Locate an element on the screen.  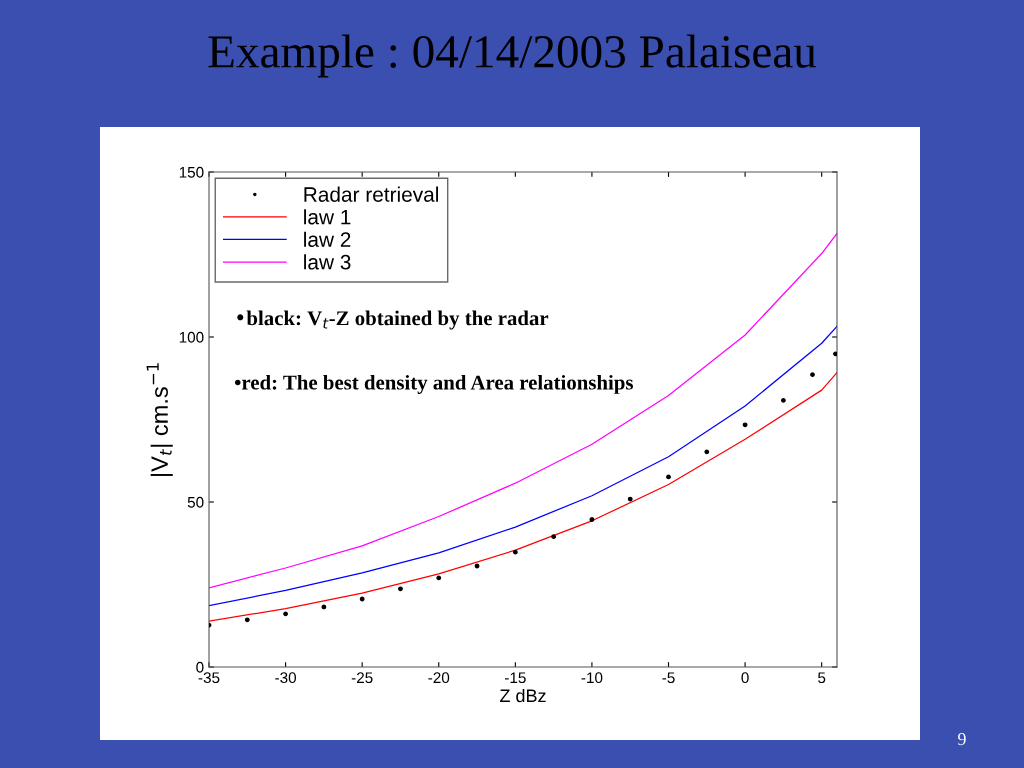
x-tick-label: -5 is located at coordinates (668, 678).